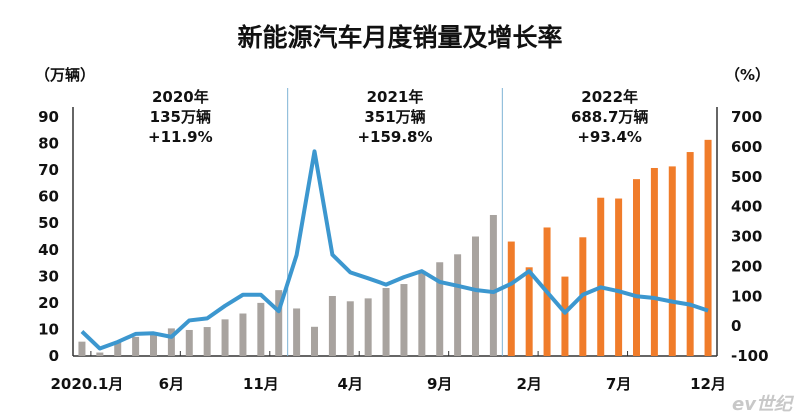  I want to click on y-left-tick-label: 30, so click(48, 276).